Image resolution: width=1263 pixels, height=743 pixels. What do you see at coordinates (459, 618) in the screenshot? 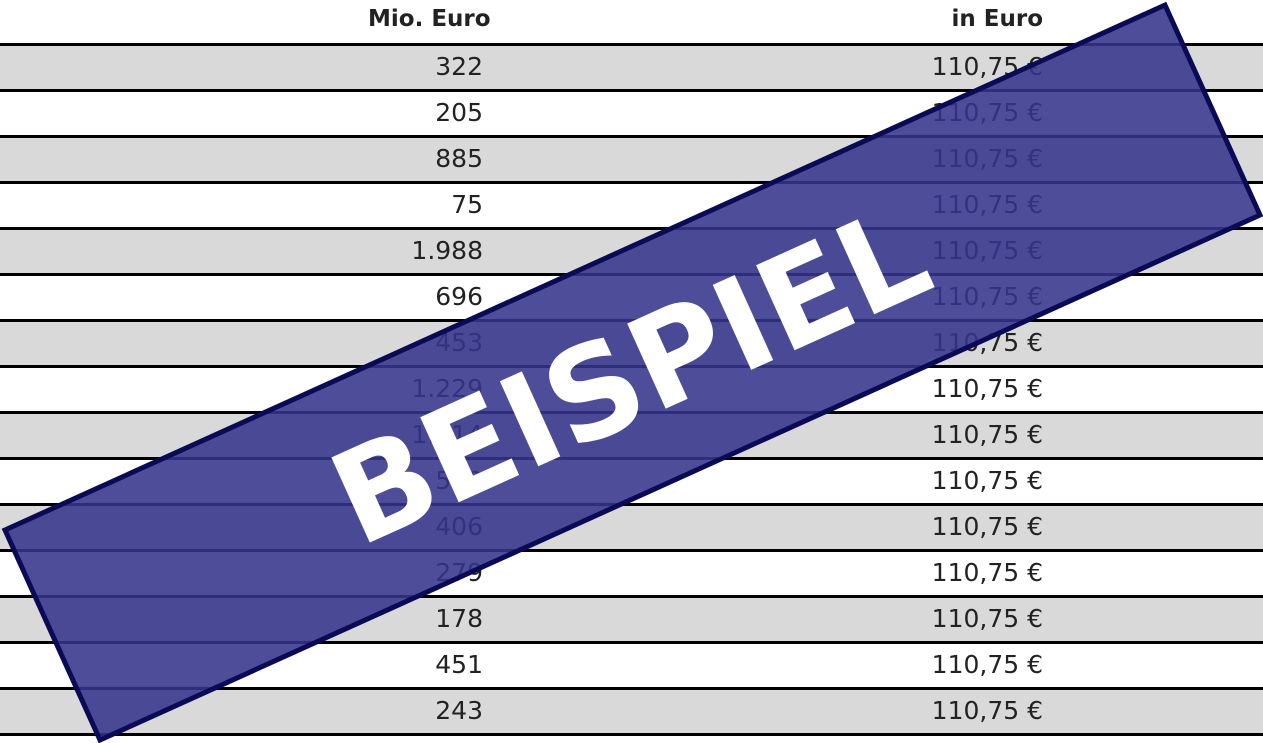
I see `table-cell: 178` at bounding box center [459, 618].